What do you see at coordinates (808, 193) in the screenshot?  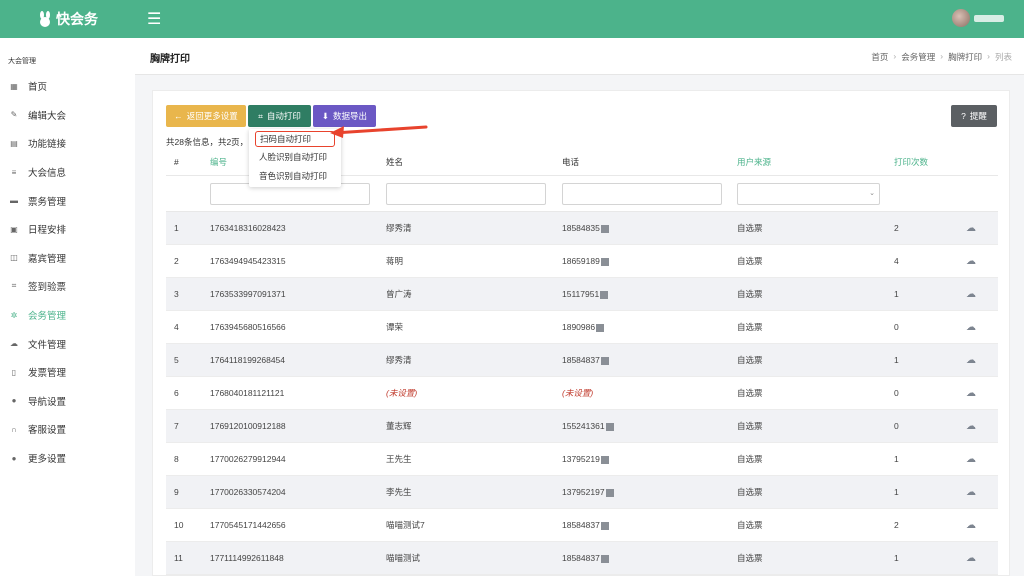 I see `source-filter-select: ⌄` at bounding box center [808, 193].